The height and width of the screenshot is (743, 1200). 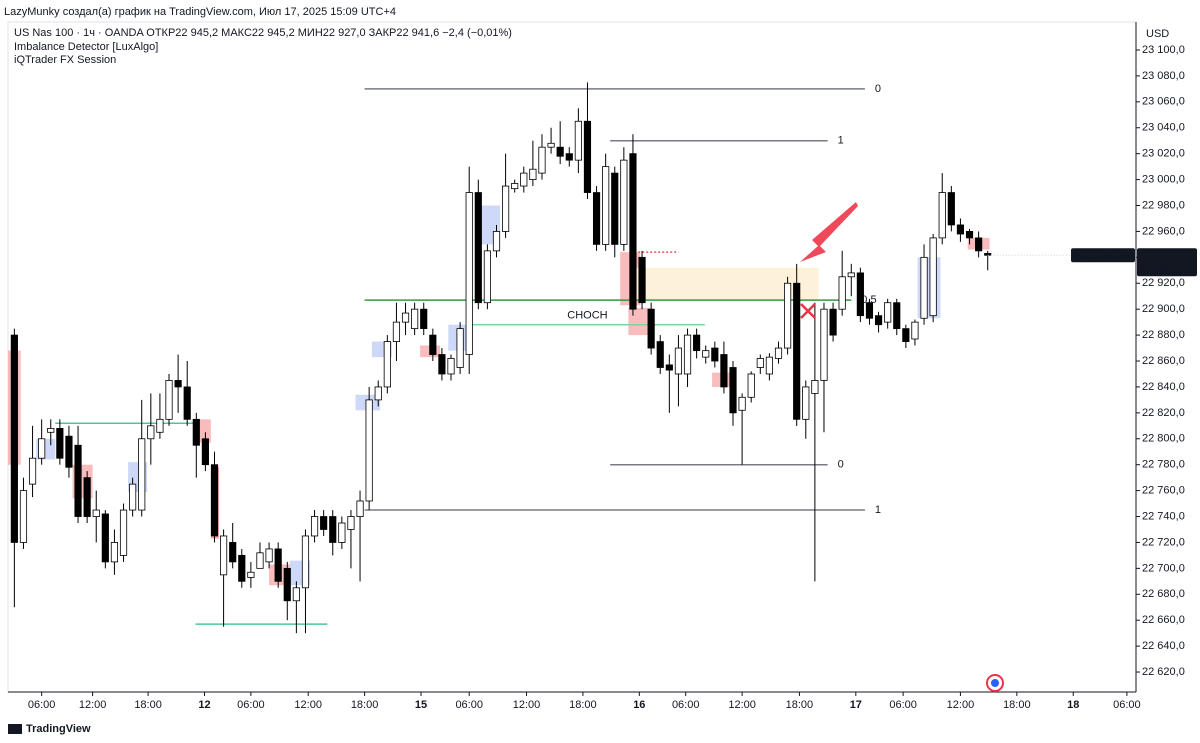 I want to click on y-tick-label: 22 780,0, so click(x=1163, y=465).